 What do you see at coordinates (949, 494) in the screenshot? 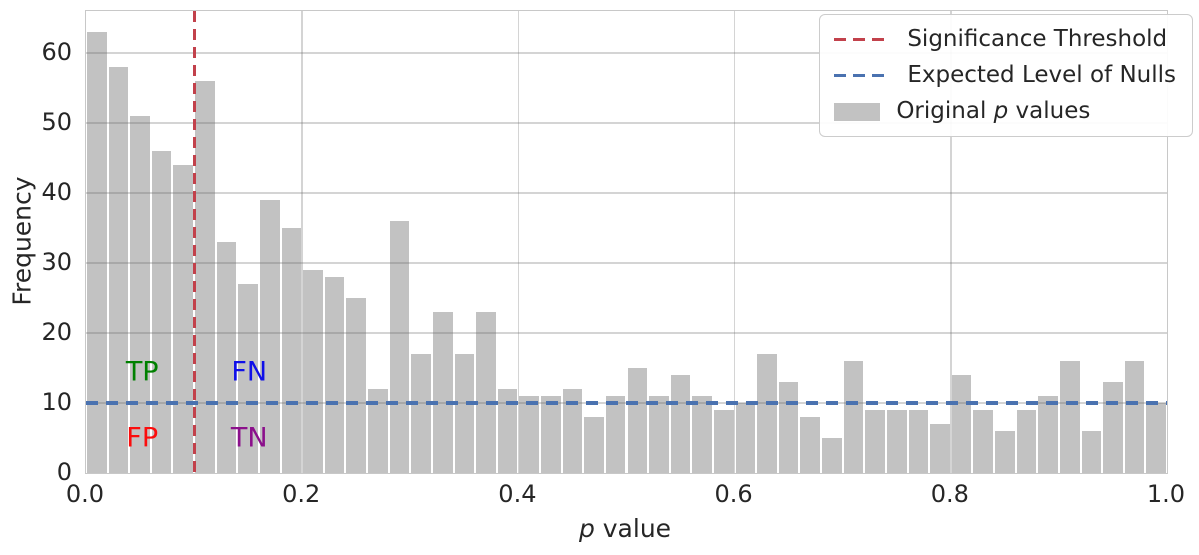
I see `x-tick-label: 0.8` at bounding box center [949, 494].